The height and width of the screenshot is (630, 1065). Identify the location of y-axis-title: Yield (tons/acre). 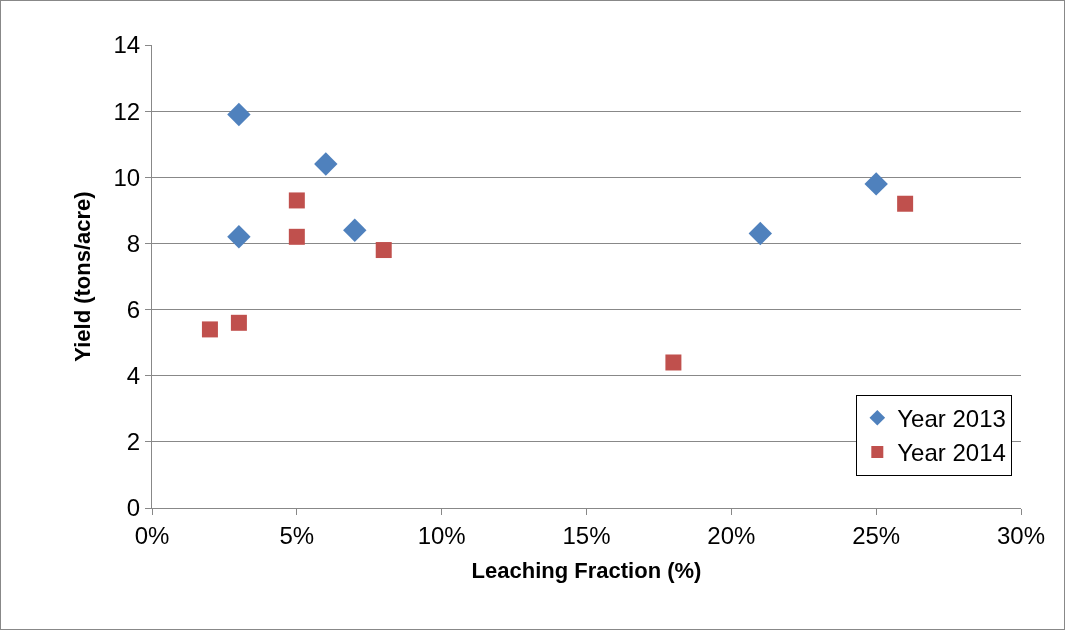
(83, 276).